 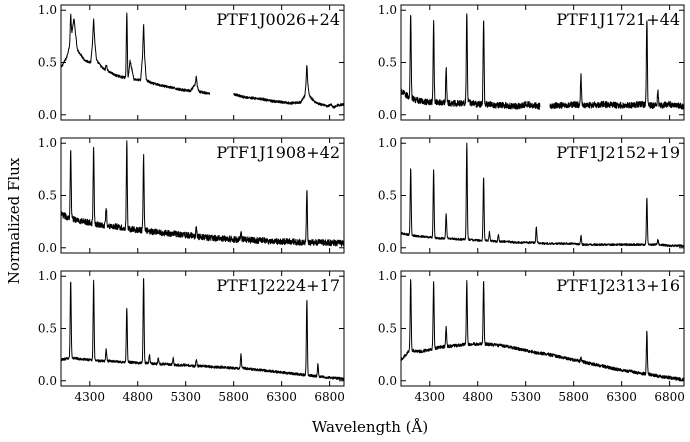 I want to click on panel-3: 0.0 0.5 1.0 PTF1J1908+42, so click(x=191, y=195).